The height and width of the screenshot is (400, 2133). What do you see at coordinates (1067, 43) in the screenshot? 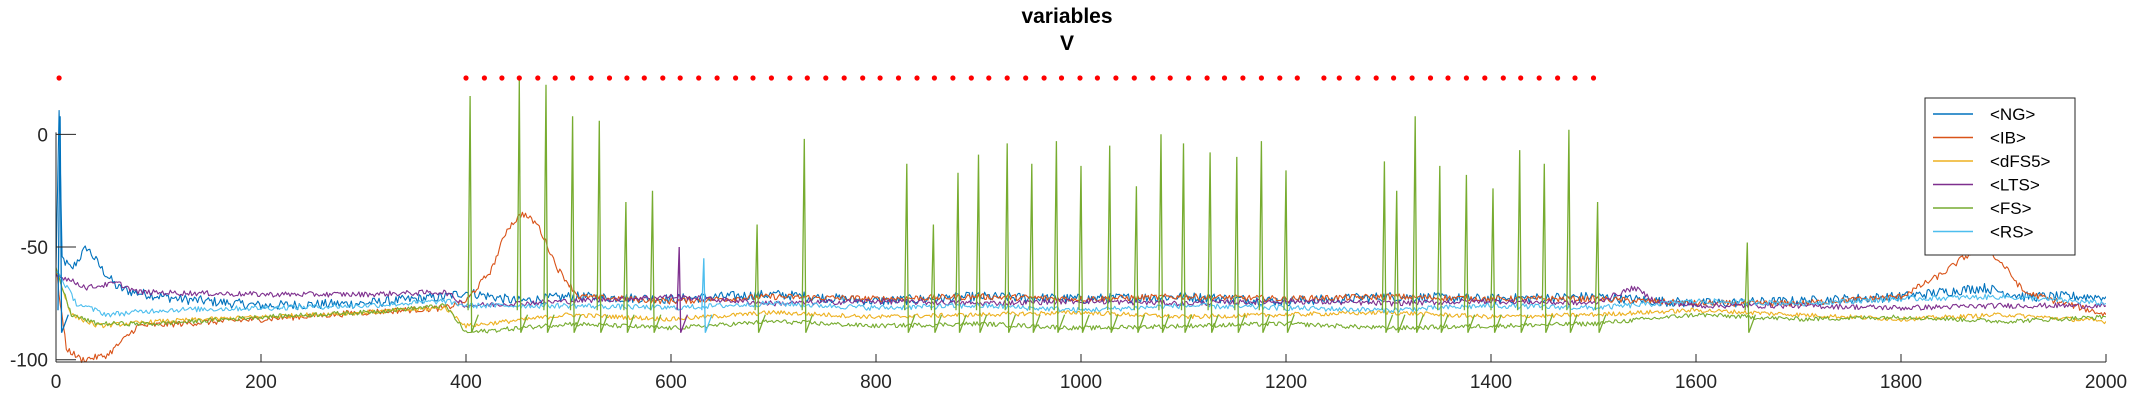
I see `chart-subtitle: V` at bounding box center [1067, 43].